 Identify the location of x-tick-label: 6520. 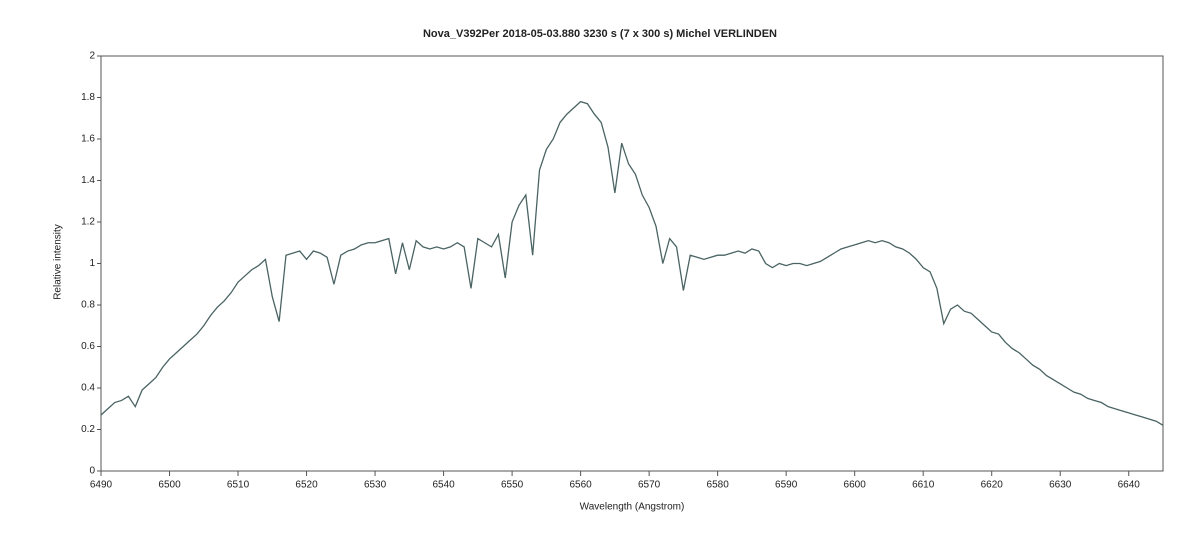
(306, 485).